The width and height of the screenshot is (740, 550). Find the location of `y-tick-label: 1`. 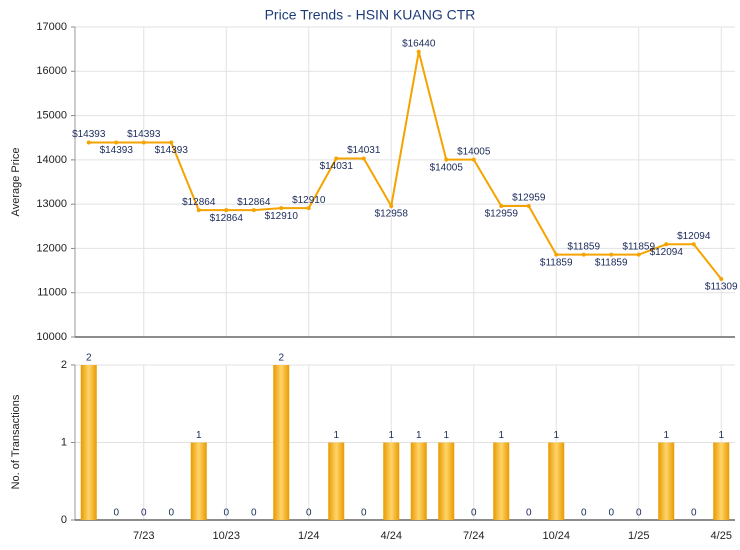

y-tick-label: 1 is located at coordinates (64, 442).